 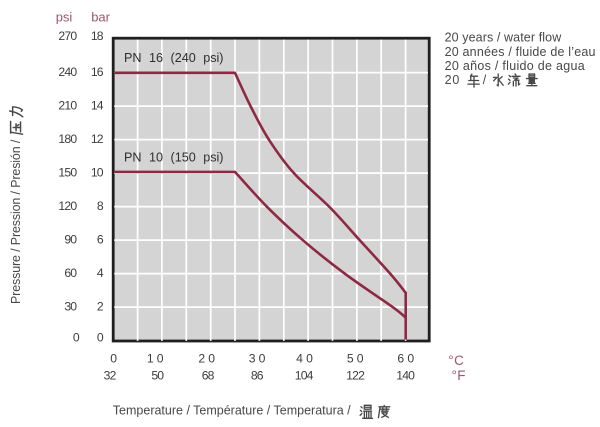 I want to click on svg-text: 20 years / water flow, so click(x=504, y=38).